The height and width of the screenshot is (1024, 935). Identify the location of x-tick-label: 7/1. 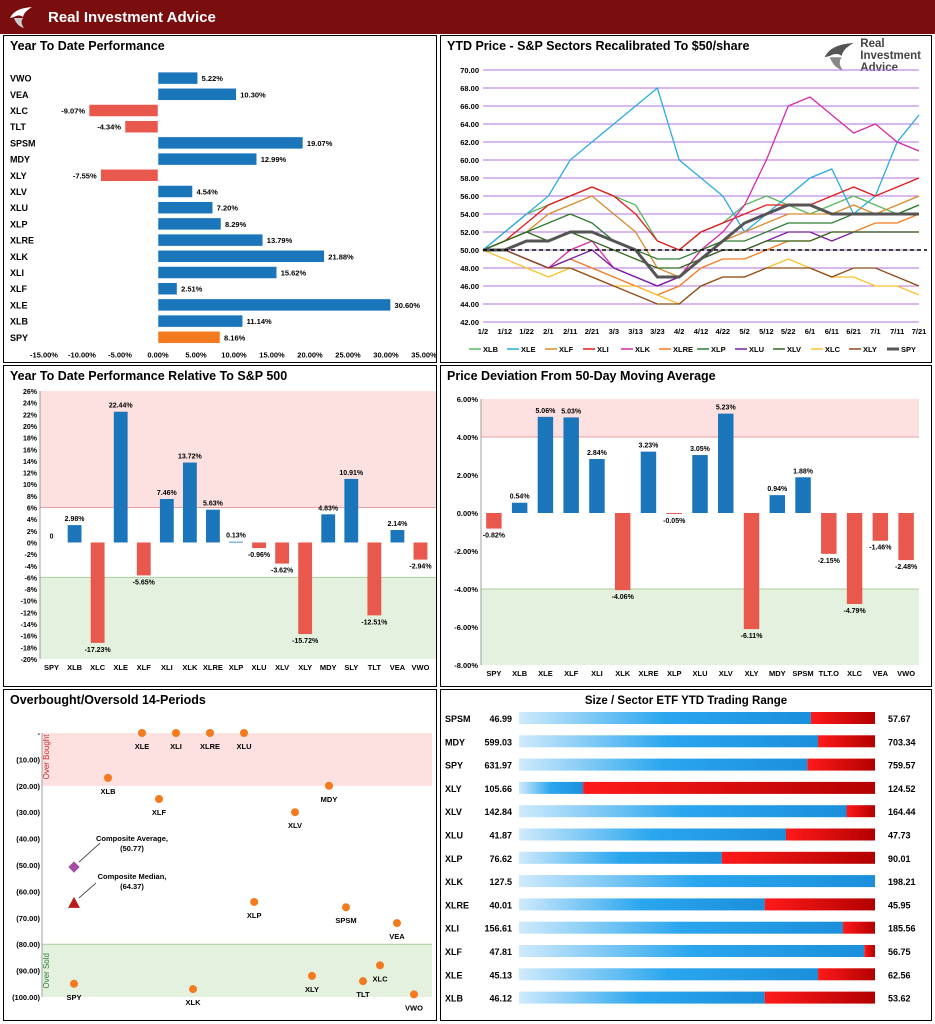
(875, 331).